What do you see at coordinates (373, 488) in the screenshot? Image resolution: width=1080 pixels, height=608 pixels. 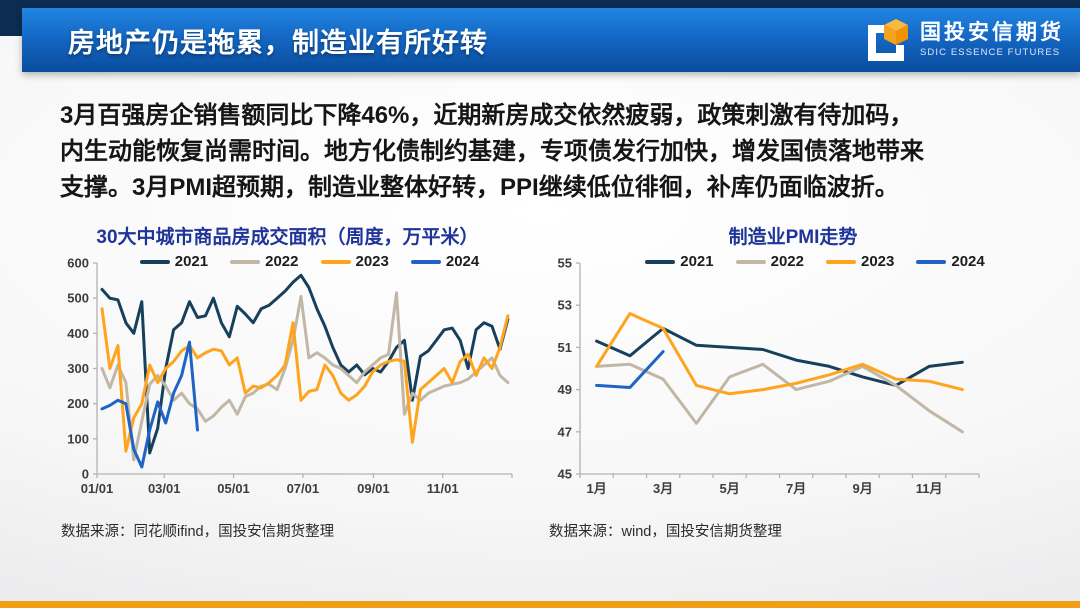 I see `x-tick-label: 09/01` at bounding box center [373, 488].